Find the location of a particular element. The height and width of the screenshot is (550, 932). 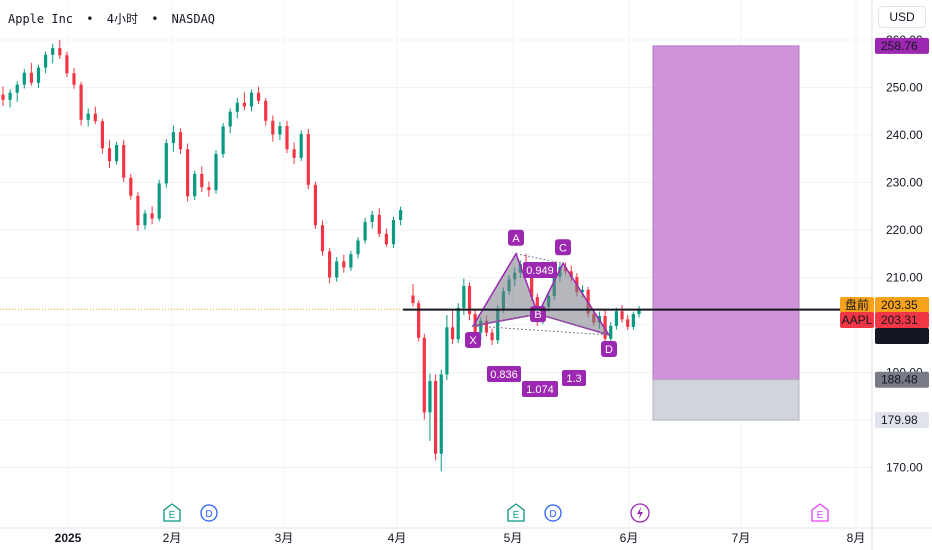

price-label-text: 188.48 is located at coordinates (899, 380).